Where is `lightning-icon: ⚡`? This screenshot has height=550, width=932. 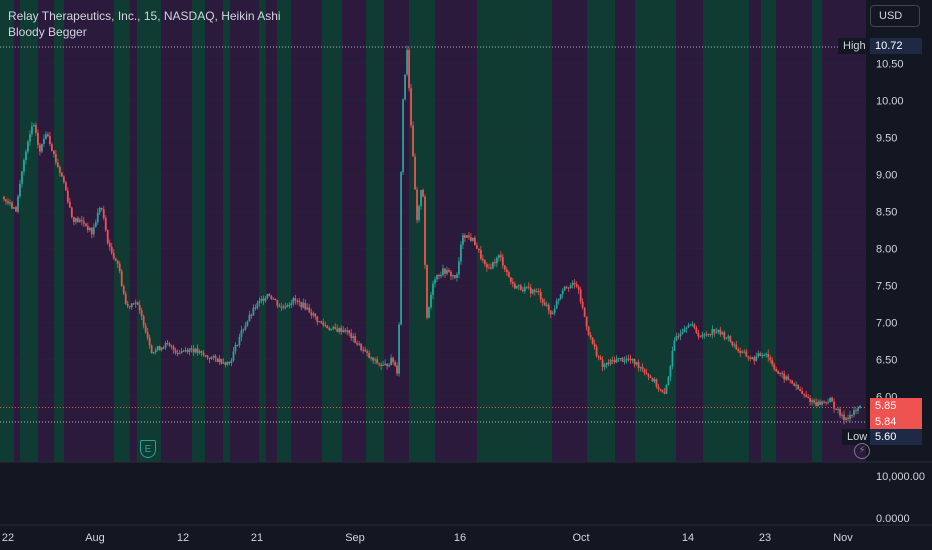 lightning-icon: ⚡ is located at coordinates (862, 451).